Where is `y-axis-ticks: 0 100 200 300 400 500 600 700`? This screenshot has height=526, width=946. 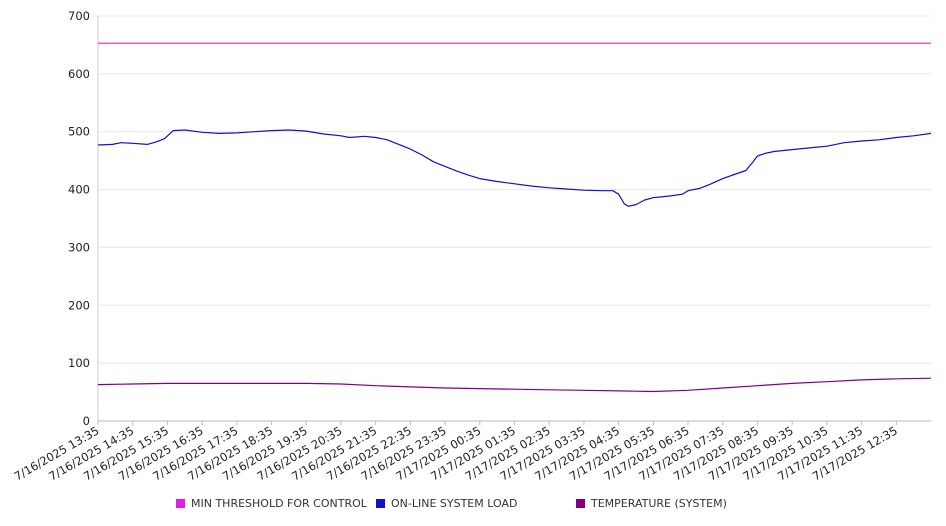
y-axis-ticks: 0 100 200 300 400 500 600 700 is located at coordinates (79, 218).